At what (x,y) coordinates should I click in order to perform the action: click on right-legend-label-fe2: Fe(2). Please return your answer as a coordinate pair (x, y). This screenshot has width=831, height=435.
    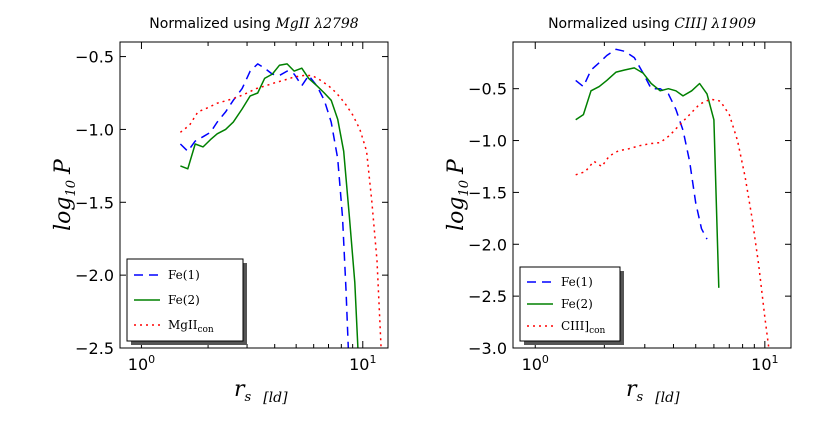
    Looking at the image, I should click on (577, 304).